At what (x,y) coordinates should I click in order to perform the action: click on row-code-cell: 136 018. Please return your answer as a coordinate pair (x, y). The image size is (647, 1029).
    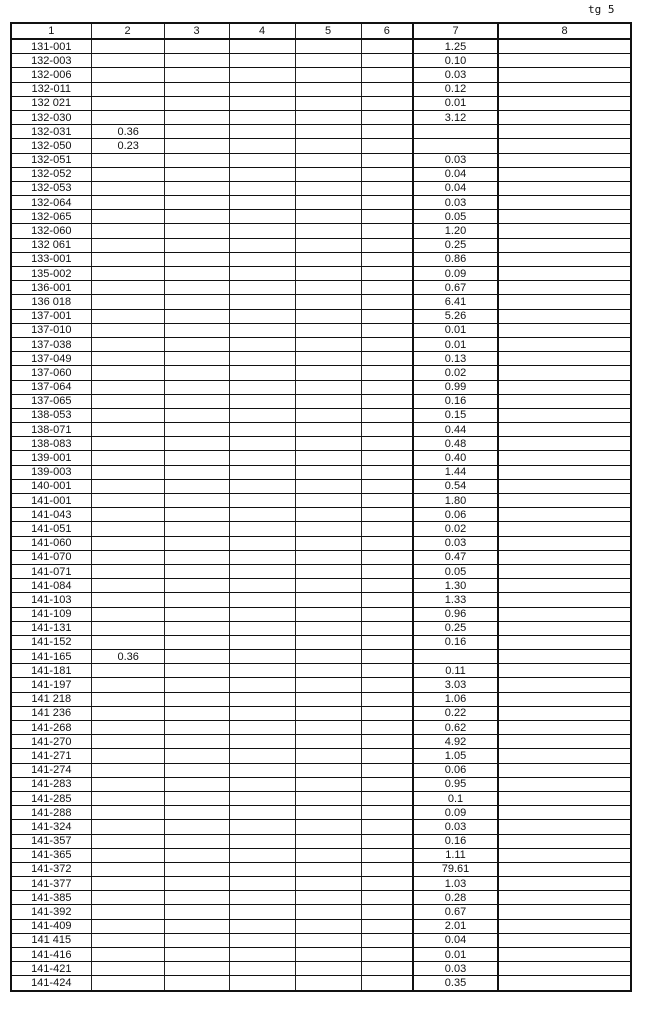
    Looking at the image, I should click on (50, 302).